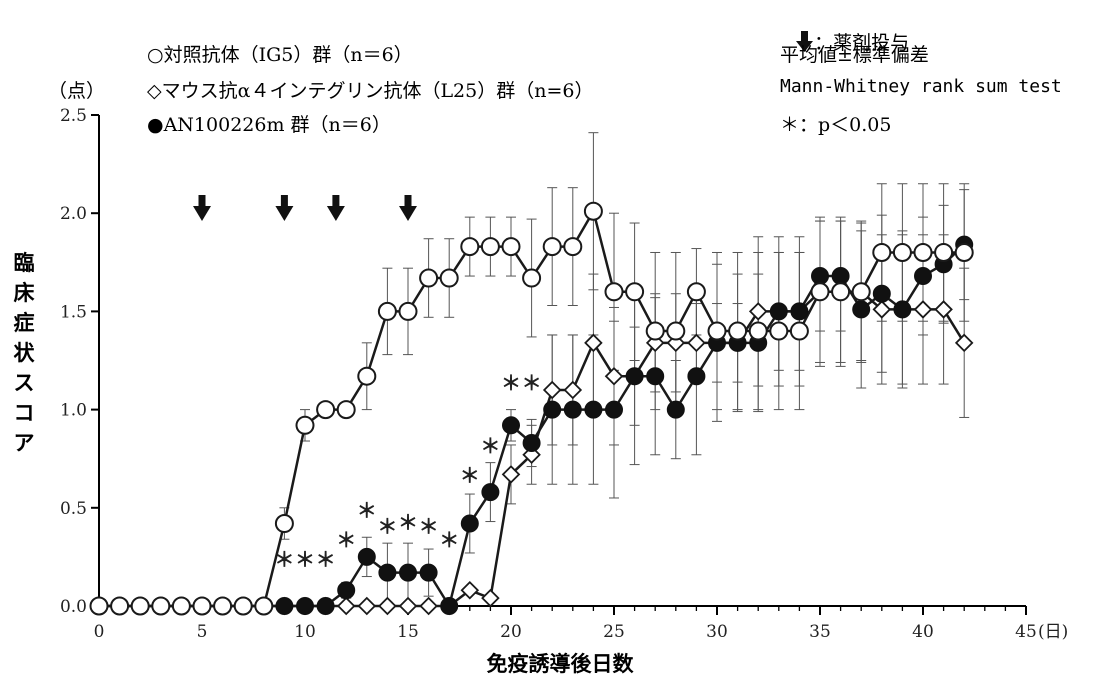 This screenshot has height=687, width=1115. What do you see at coordinates (836, 125) in the screenshot?
I see `stat-note-significance: ＊：p＜0.05` at bounding box center [836, 125].